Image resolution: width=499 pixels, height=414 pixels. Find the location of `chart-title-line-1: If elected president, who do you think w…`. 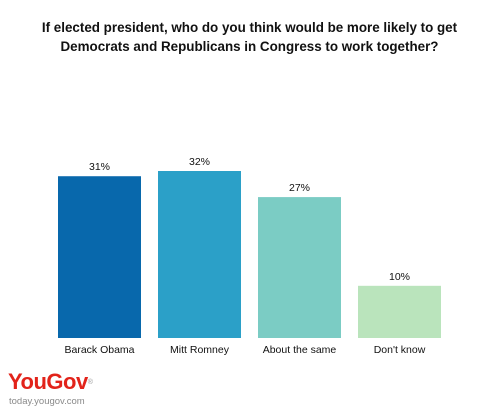

chart-title-line-1: If elected president, who do you think w… is located at coordinates (249, 27).